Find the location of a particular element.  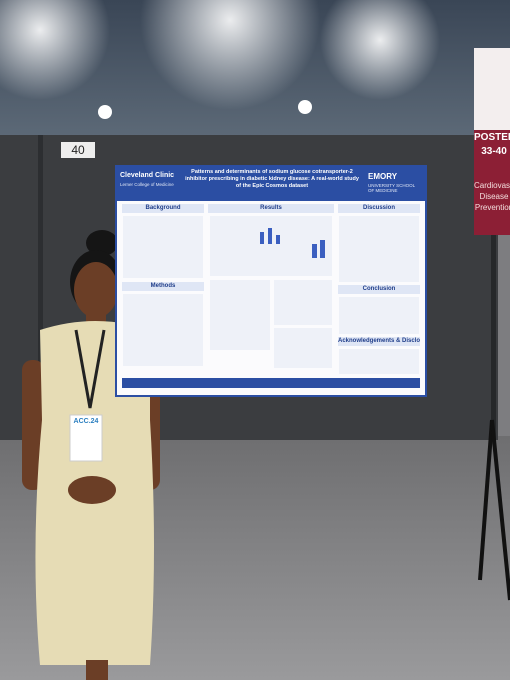

sign-body is located at coordinates (492, 182).